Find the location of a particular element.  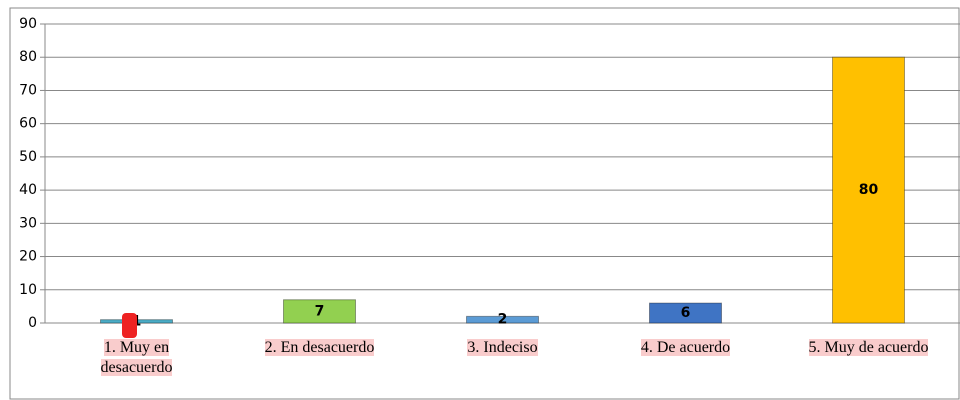

y-tick-label: 90 is located at coordinates (28, 24).